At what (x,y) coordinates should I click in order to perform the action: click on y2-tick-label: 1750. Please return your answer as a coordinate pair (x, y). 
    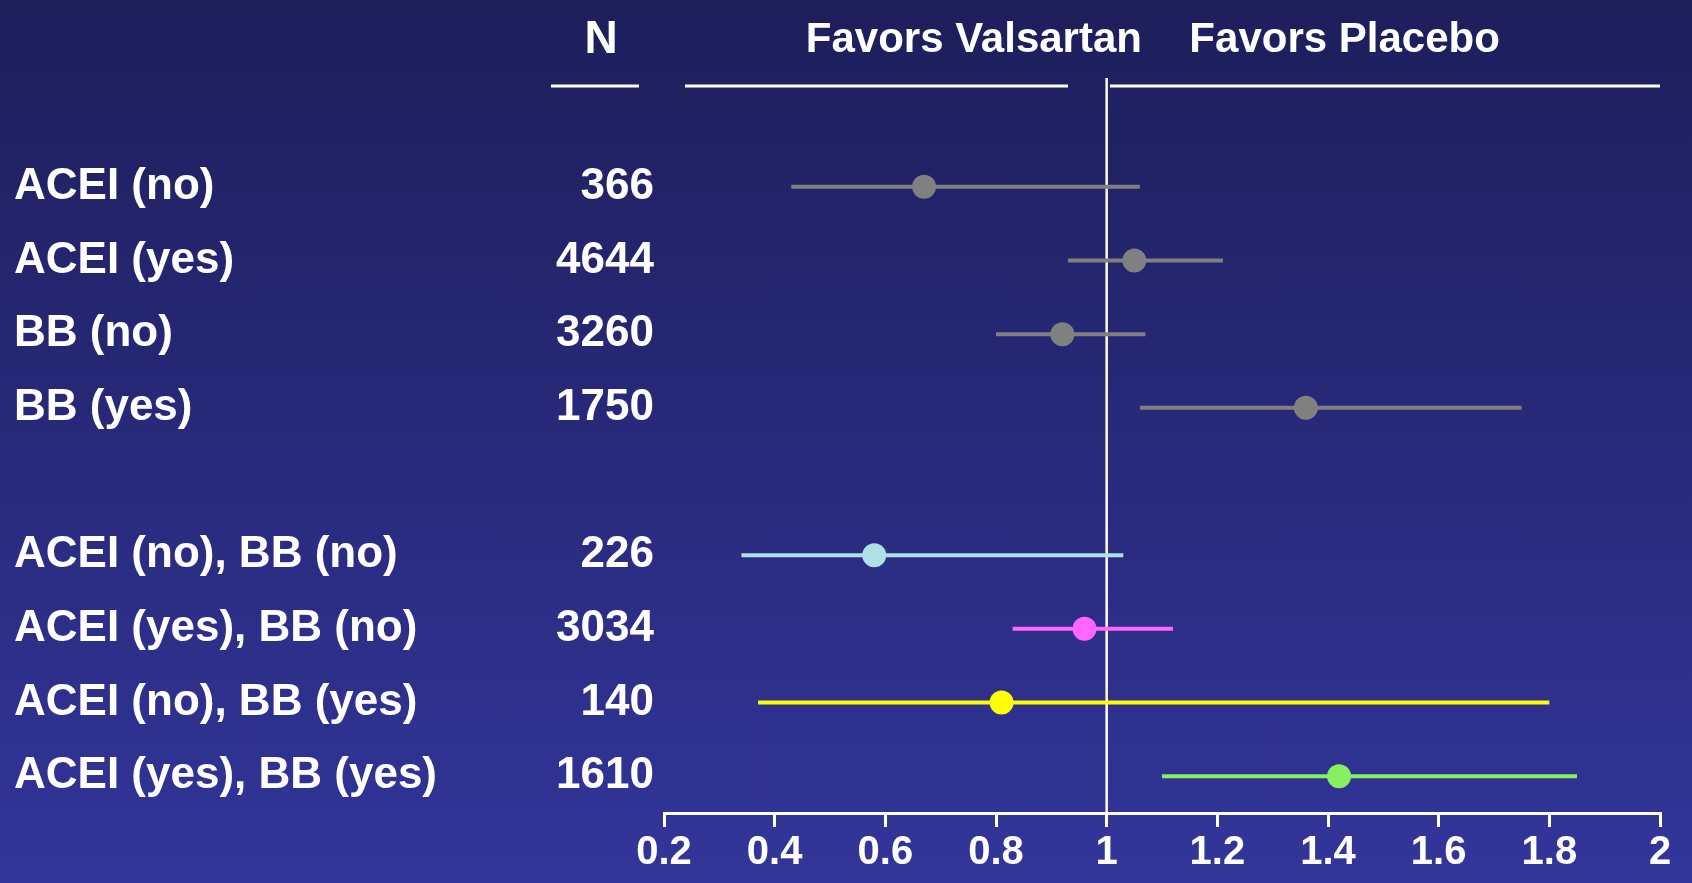
    Looking at the image, I should click on (605, 404).